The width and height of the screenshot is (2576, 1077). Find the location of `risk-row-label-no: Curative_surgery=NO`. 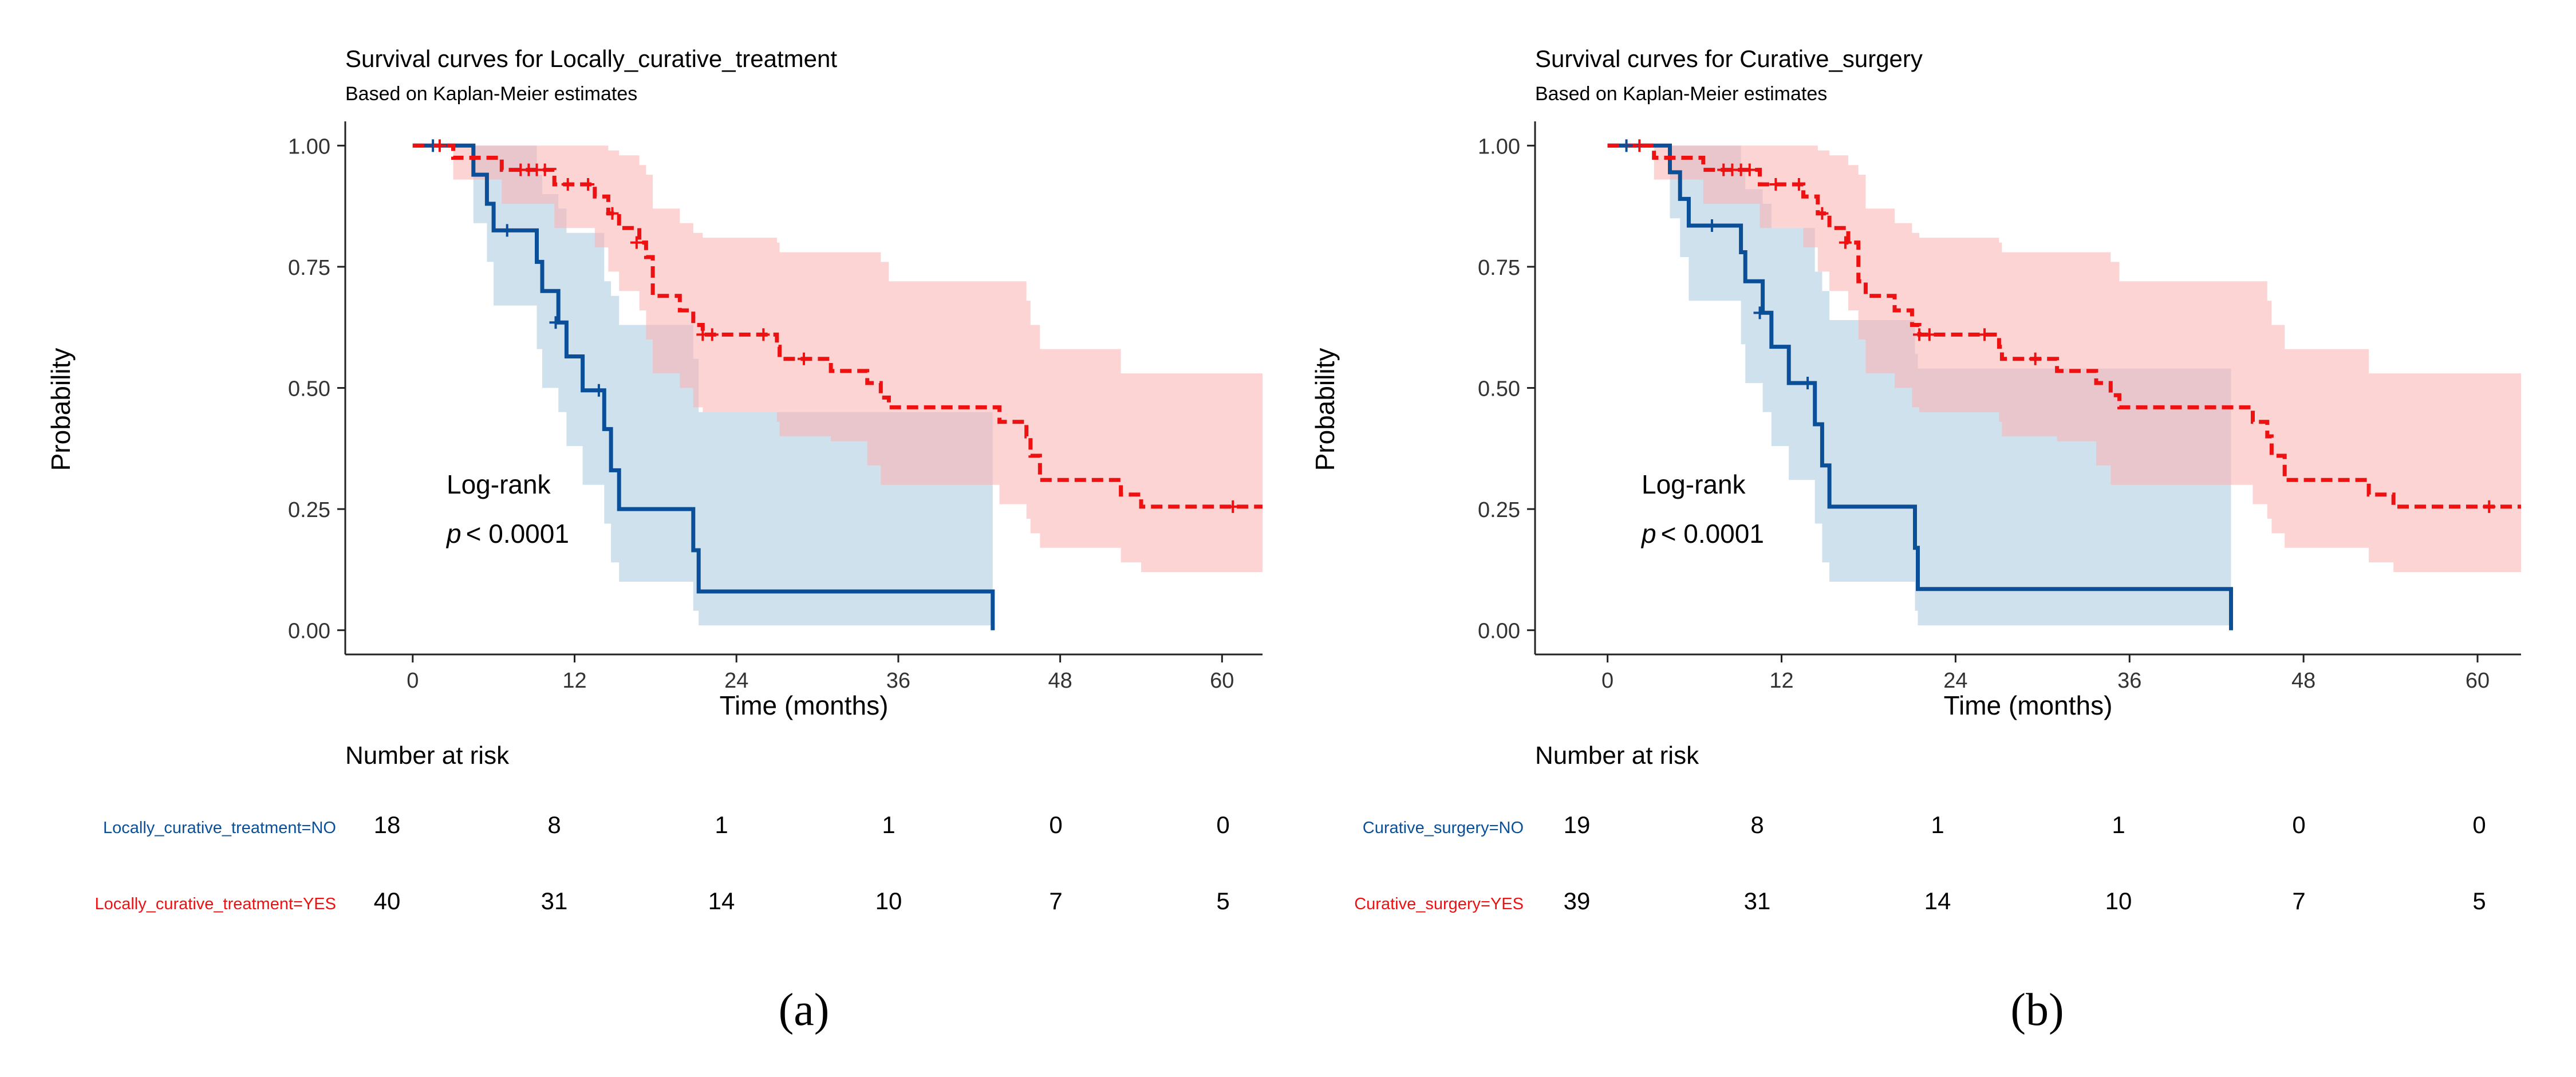

risk-row-label-no: Curative_surgery=NO is located at coordinates (1443, 828).